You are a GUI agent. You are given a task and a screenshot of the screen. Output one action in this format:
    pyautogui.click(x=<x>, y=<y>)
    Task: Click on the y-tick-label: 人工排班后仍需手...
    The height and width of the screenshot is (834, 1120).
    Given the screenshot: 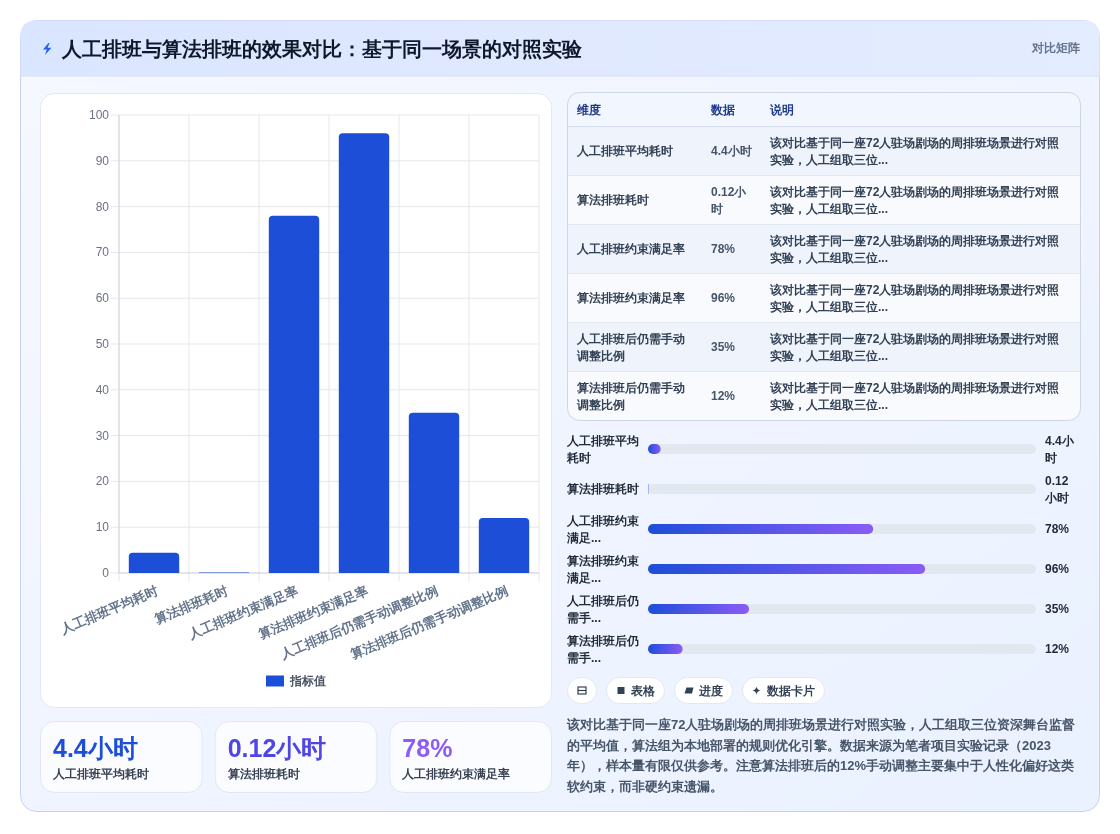 What is the action you would take?
    pyautogui.click(x=602, y=609)
    